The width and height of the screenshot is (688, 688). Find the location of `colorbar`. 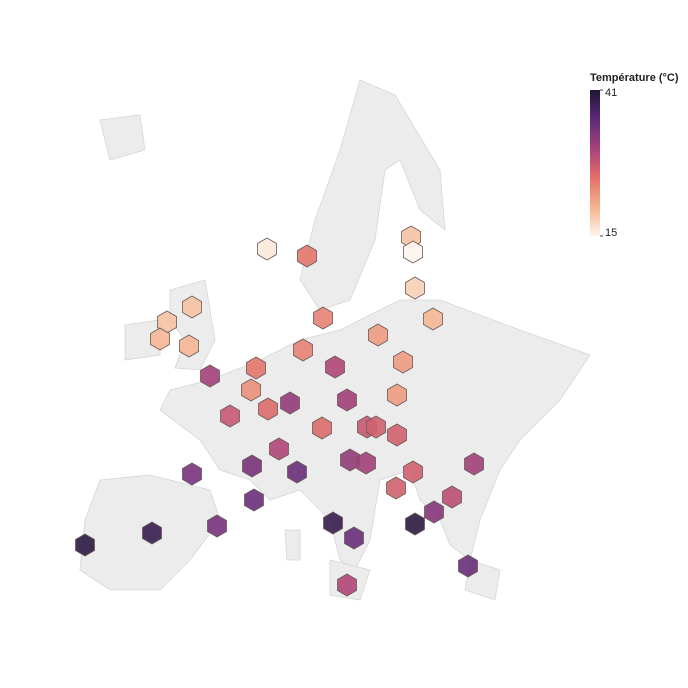

colorbar is located at coordinates (595, 163).